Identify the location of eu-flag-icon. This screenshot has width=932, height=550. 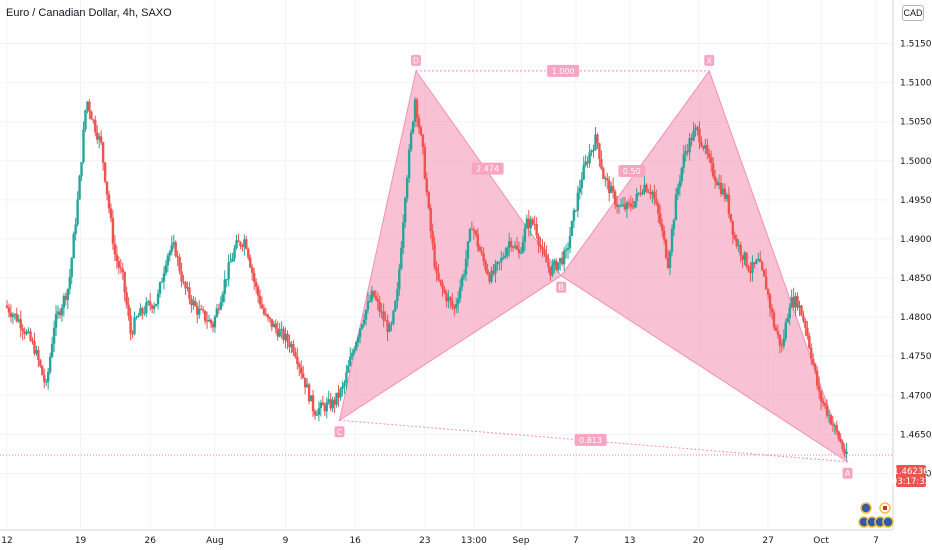
(888, 522).